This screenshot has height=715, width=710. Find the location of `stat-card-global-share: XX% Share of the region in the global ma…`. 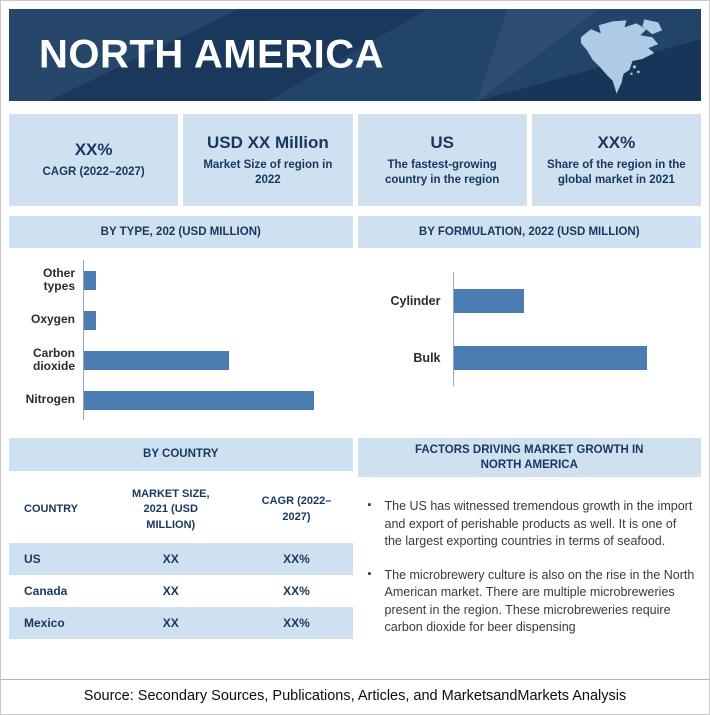

stat-card-global-share: XX% Share of the region in the global ma… is located at coordinates (616, 160).